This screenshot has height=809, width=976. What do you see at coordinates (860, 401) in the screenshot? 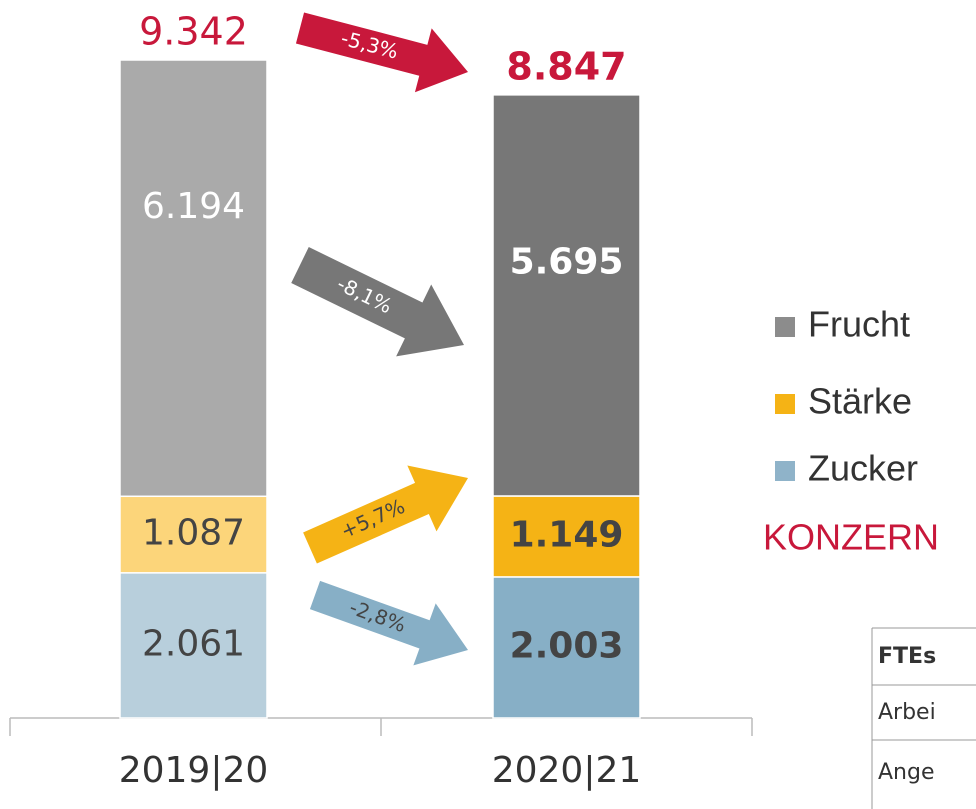
I see `legend-label: Stärke` at bounding box center [860, 401].